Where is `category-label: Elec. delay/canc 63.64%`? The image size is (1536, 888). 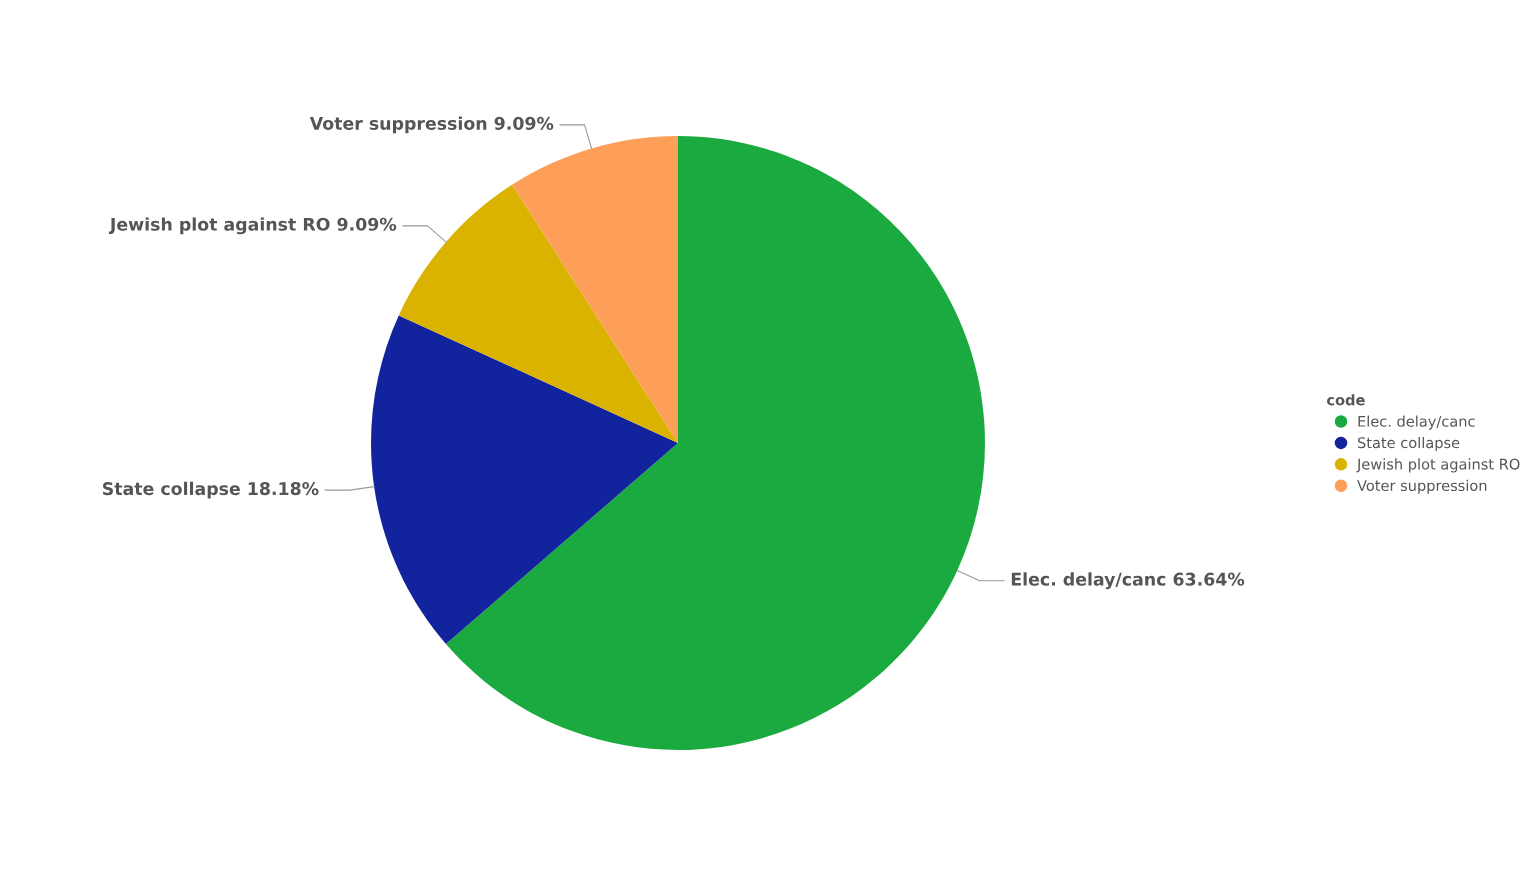
category-label: Elec. delay/canc 63.64% is located at coordinates (1128, 581).